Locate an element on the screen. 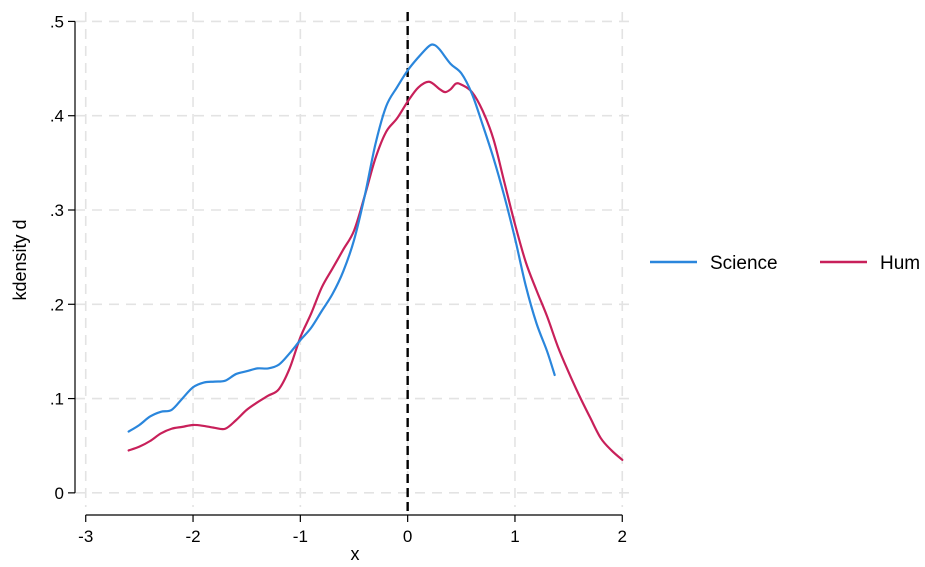 Image resolution: width=925 pixels, height=567 pixels. x-tick-label-5: 2 is located at coordinates (622, 536).